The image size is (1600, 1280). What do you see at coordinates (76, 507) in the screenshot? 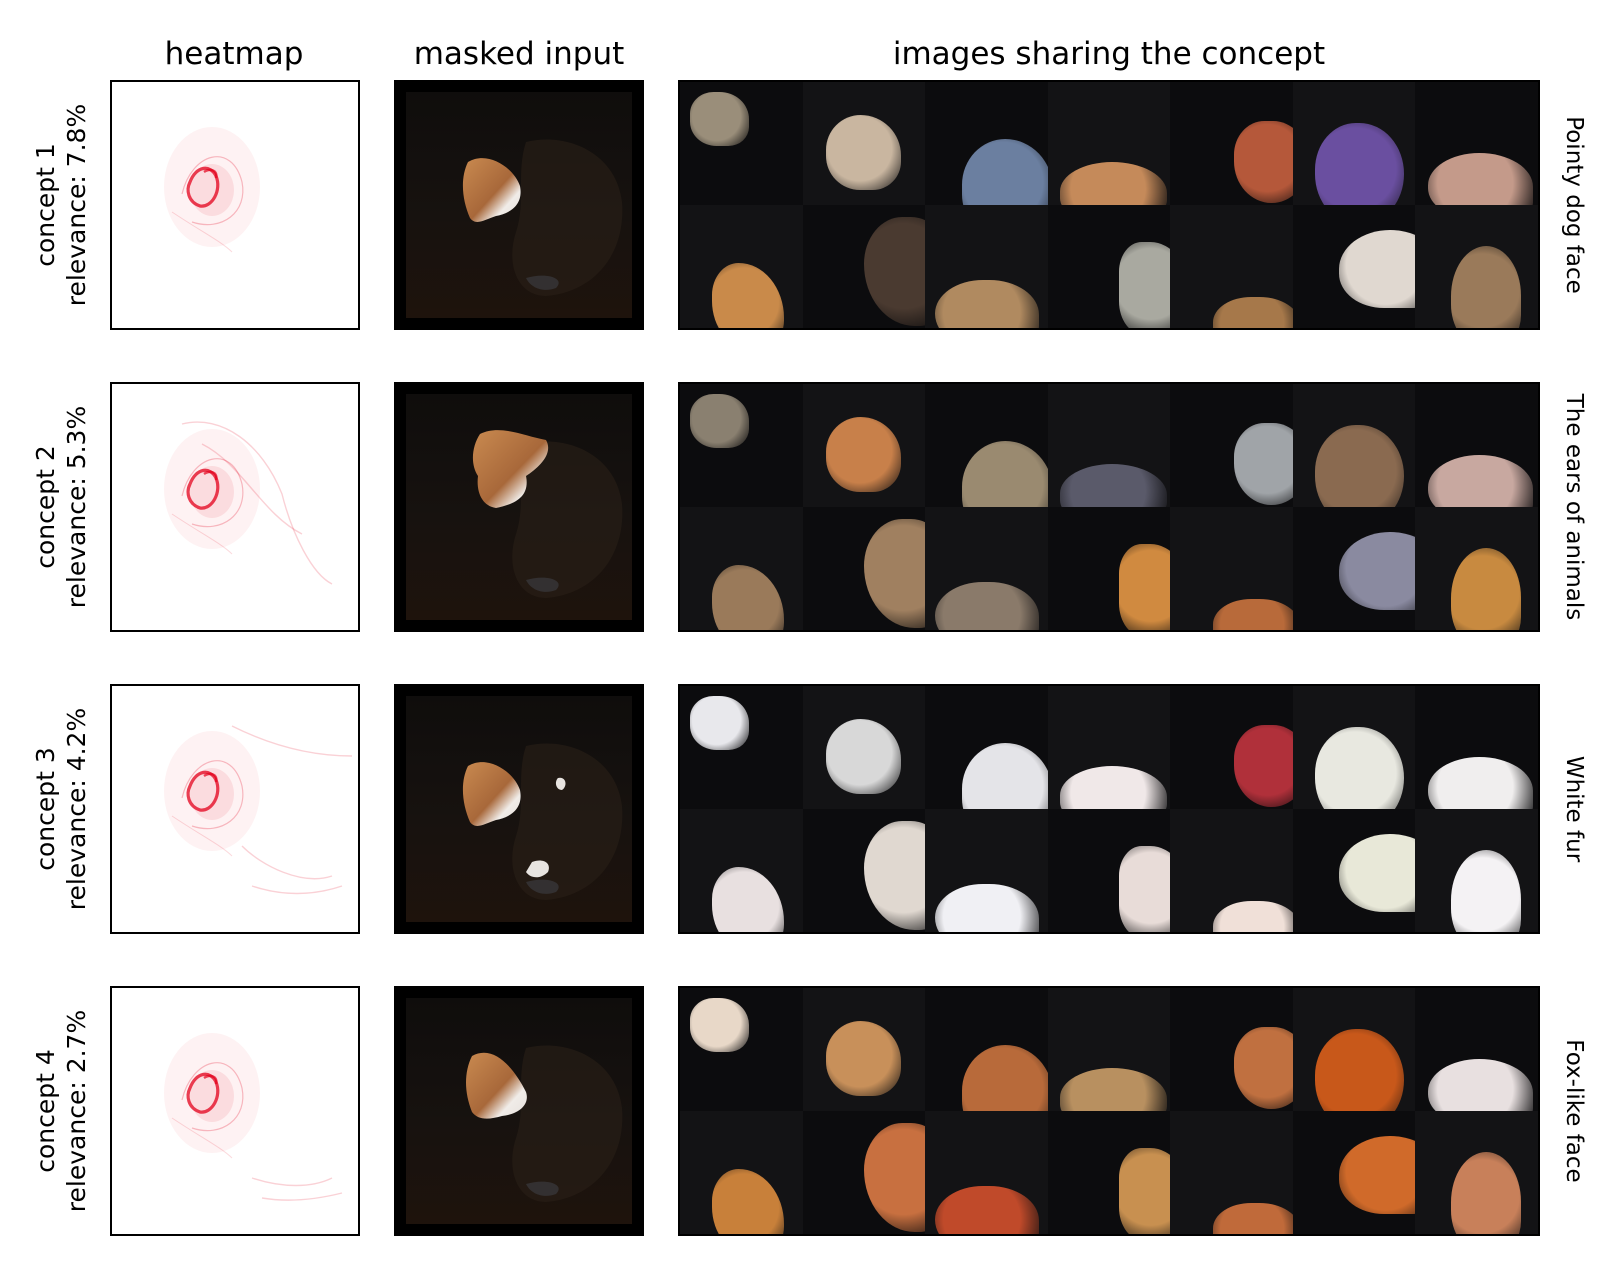
I see `concept-relevance: relevance: 5.3%` at bounding box center [76, 507].